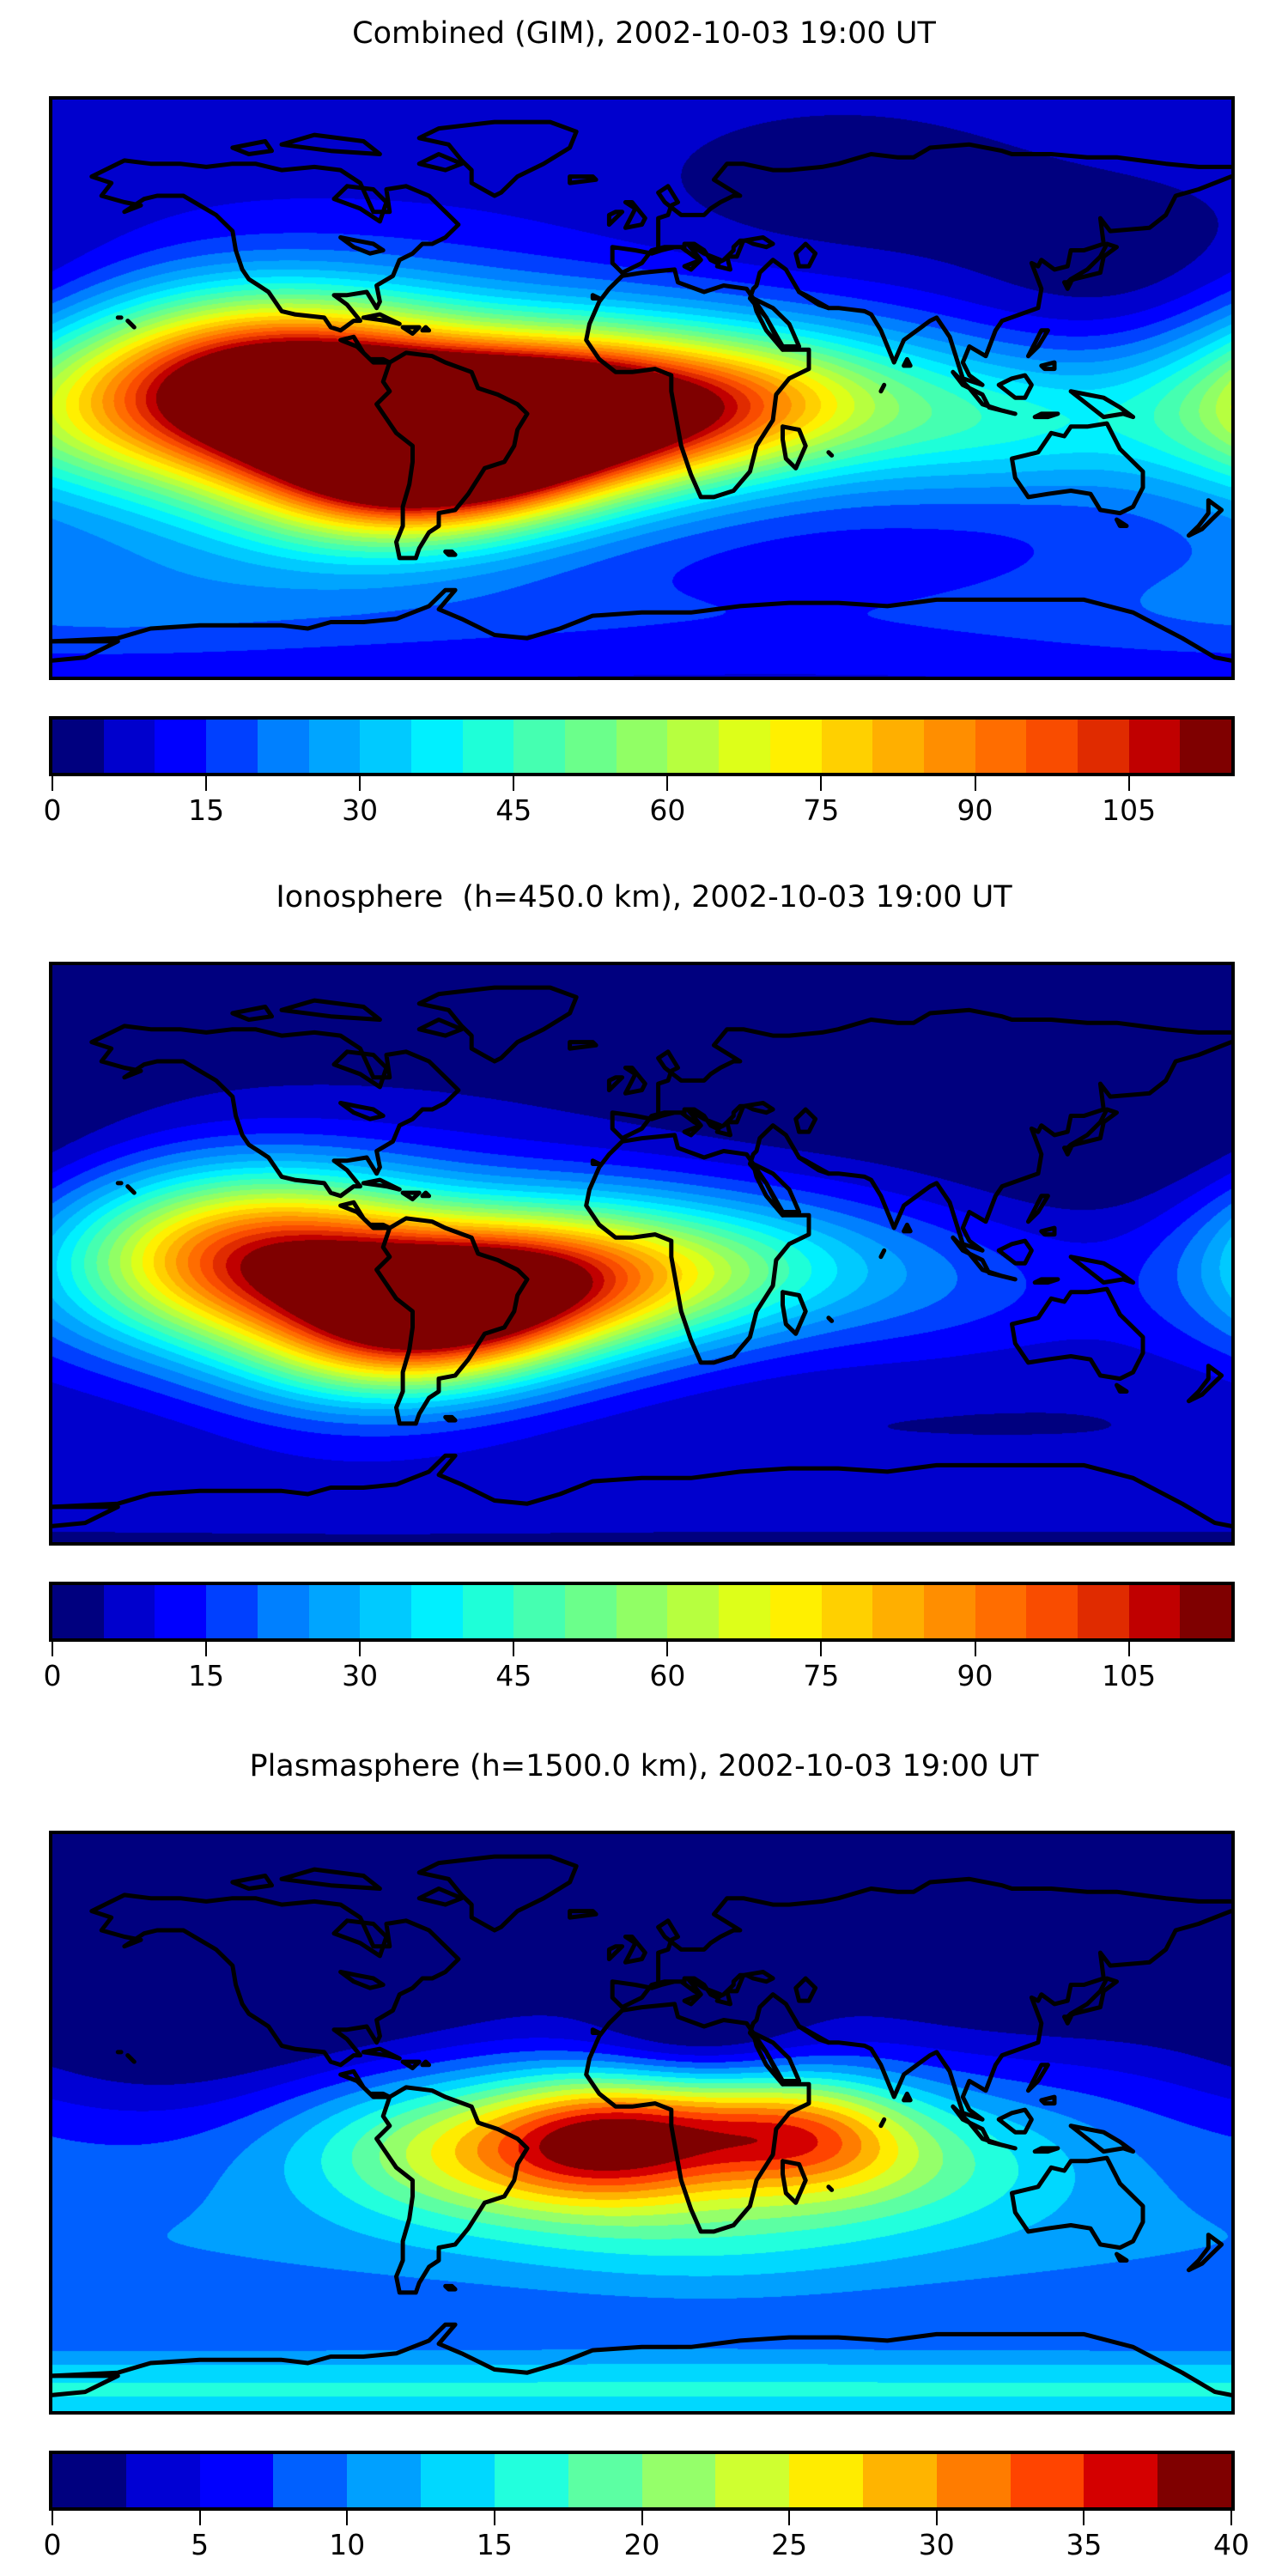 The width and height of the screenshot is (1288, 2576). What do you see at coordinates (1129, 810) in the screenshot?
I see `colorbar-tick-label: 105` at bounding box center [1129, 810].